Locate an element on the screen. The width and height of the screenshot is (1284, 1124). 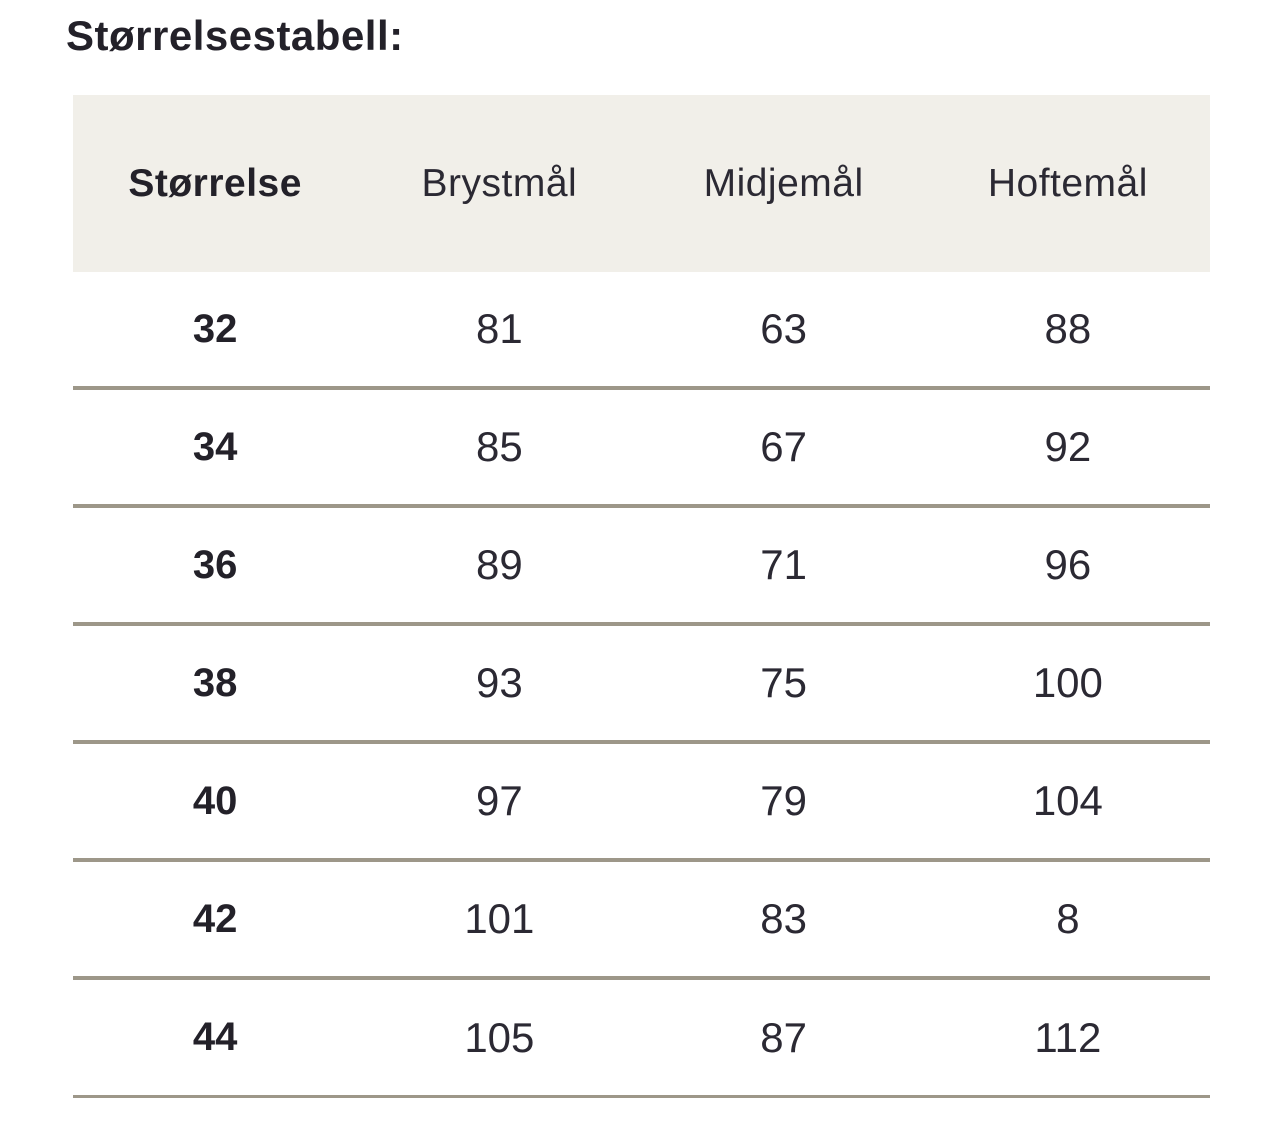
cell-bryst: 97 is located at coordinates (499, 800).